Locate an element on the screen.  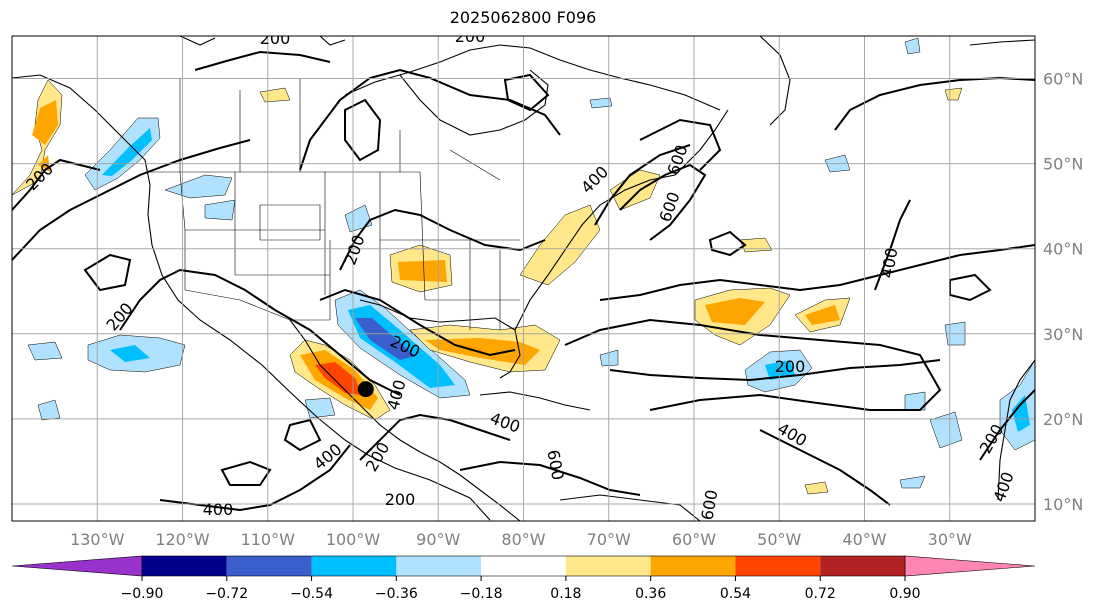
contour-600-loop is located at coordinates (680, 144).